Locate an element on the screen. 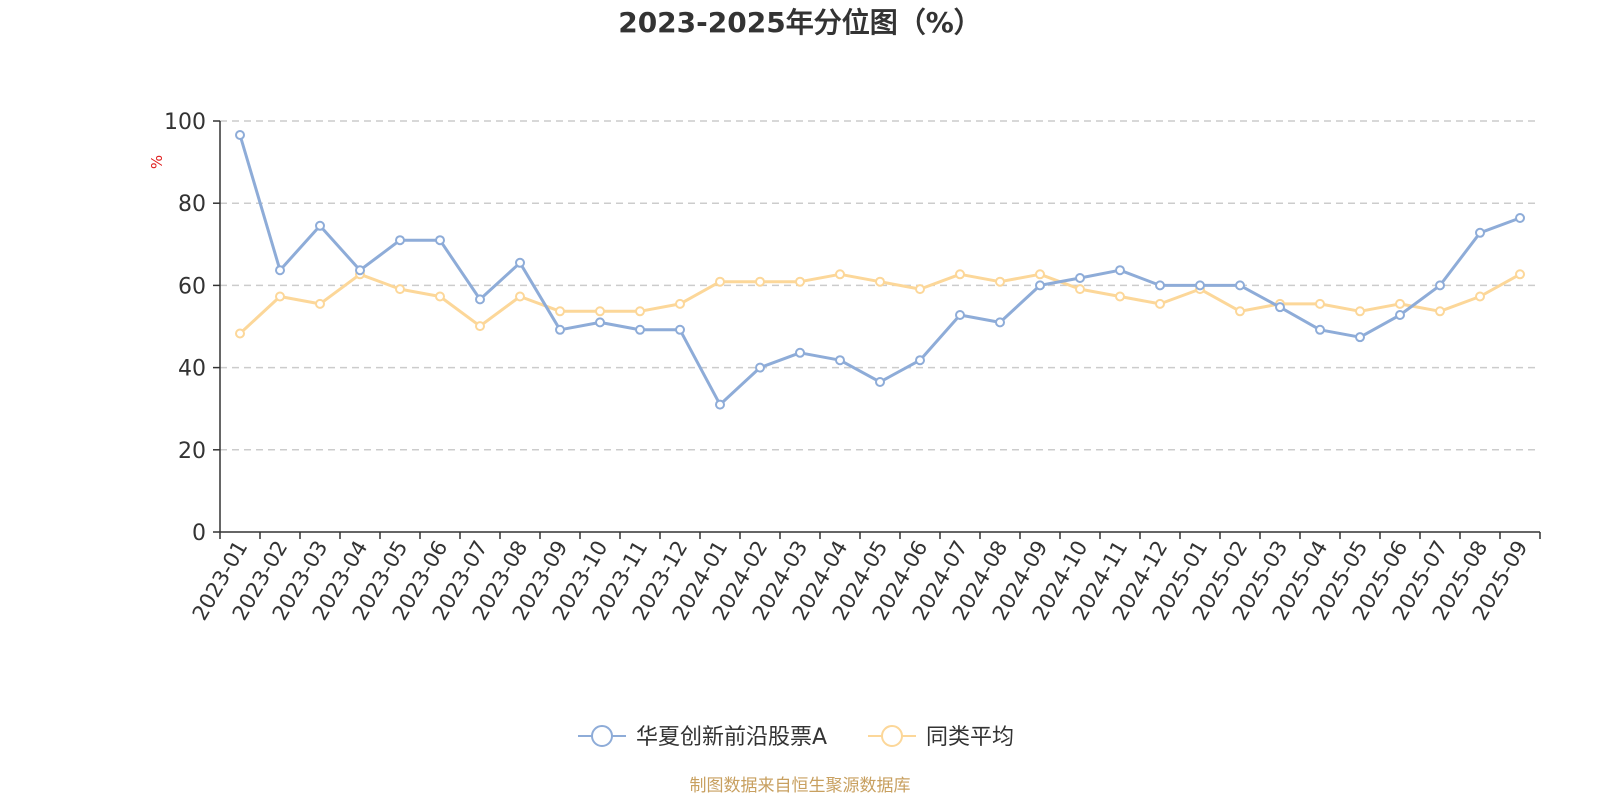  y-tick-label: 80 is located at coordinates (192, 204).